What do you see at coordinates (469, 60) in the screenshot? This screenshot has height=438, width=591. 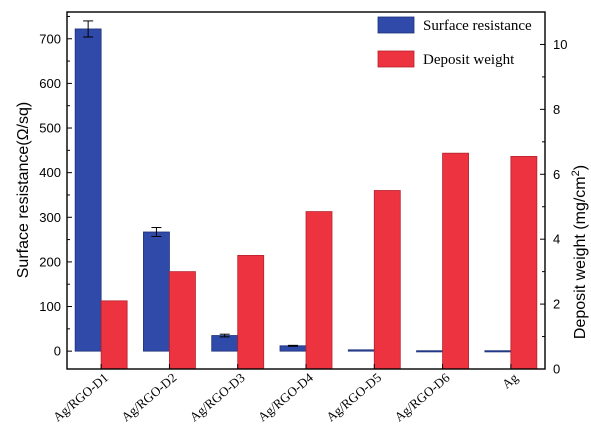 I see `legend-label-deposit-weight: Deposit weight` at bounding box center [469, 60].